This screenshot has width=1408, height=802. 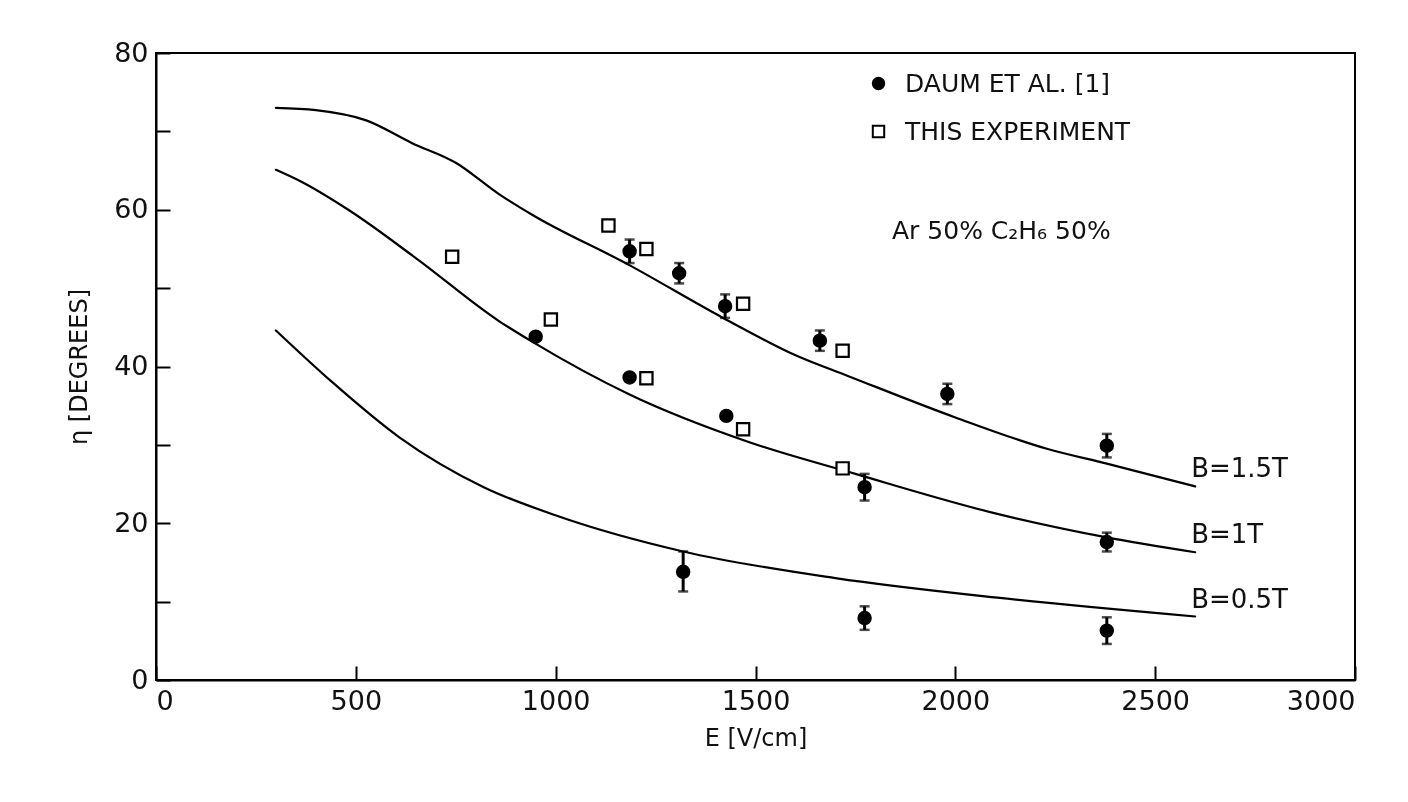 I want to click on series-label: B=0.5T, so click(x=1240, y=598).